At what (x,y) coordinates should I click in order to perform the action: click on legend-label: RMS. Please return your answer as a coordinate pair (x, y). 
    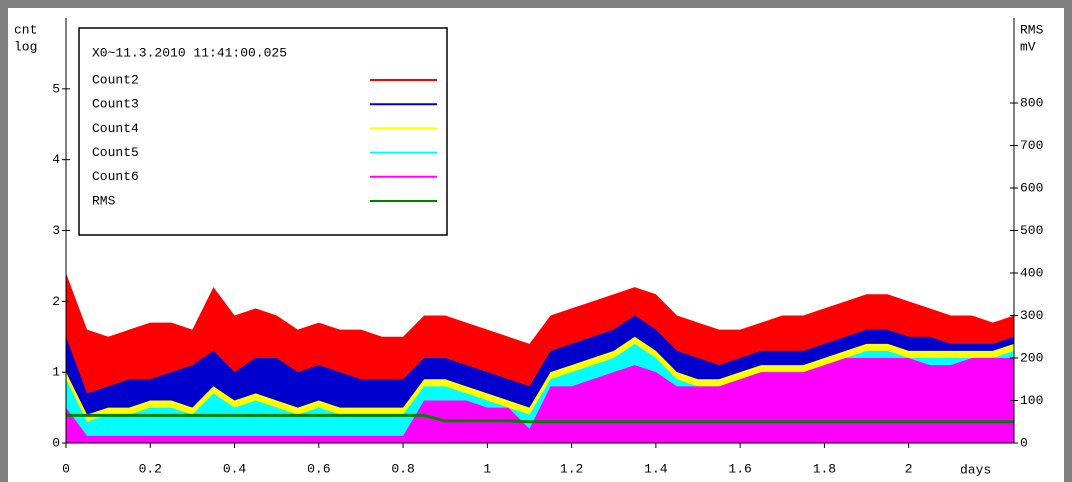
    Looking at the image, I should click on (104, 200).